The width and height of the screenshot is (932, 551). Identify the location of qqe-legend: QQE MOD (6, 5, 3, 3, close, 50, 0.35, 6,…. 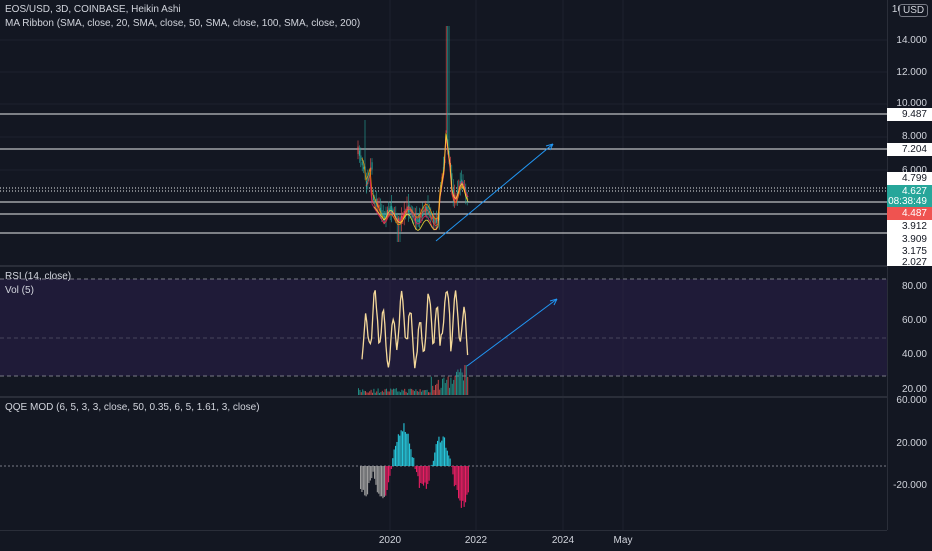
(132, 407).